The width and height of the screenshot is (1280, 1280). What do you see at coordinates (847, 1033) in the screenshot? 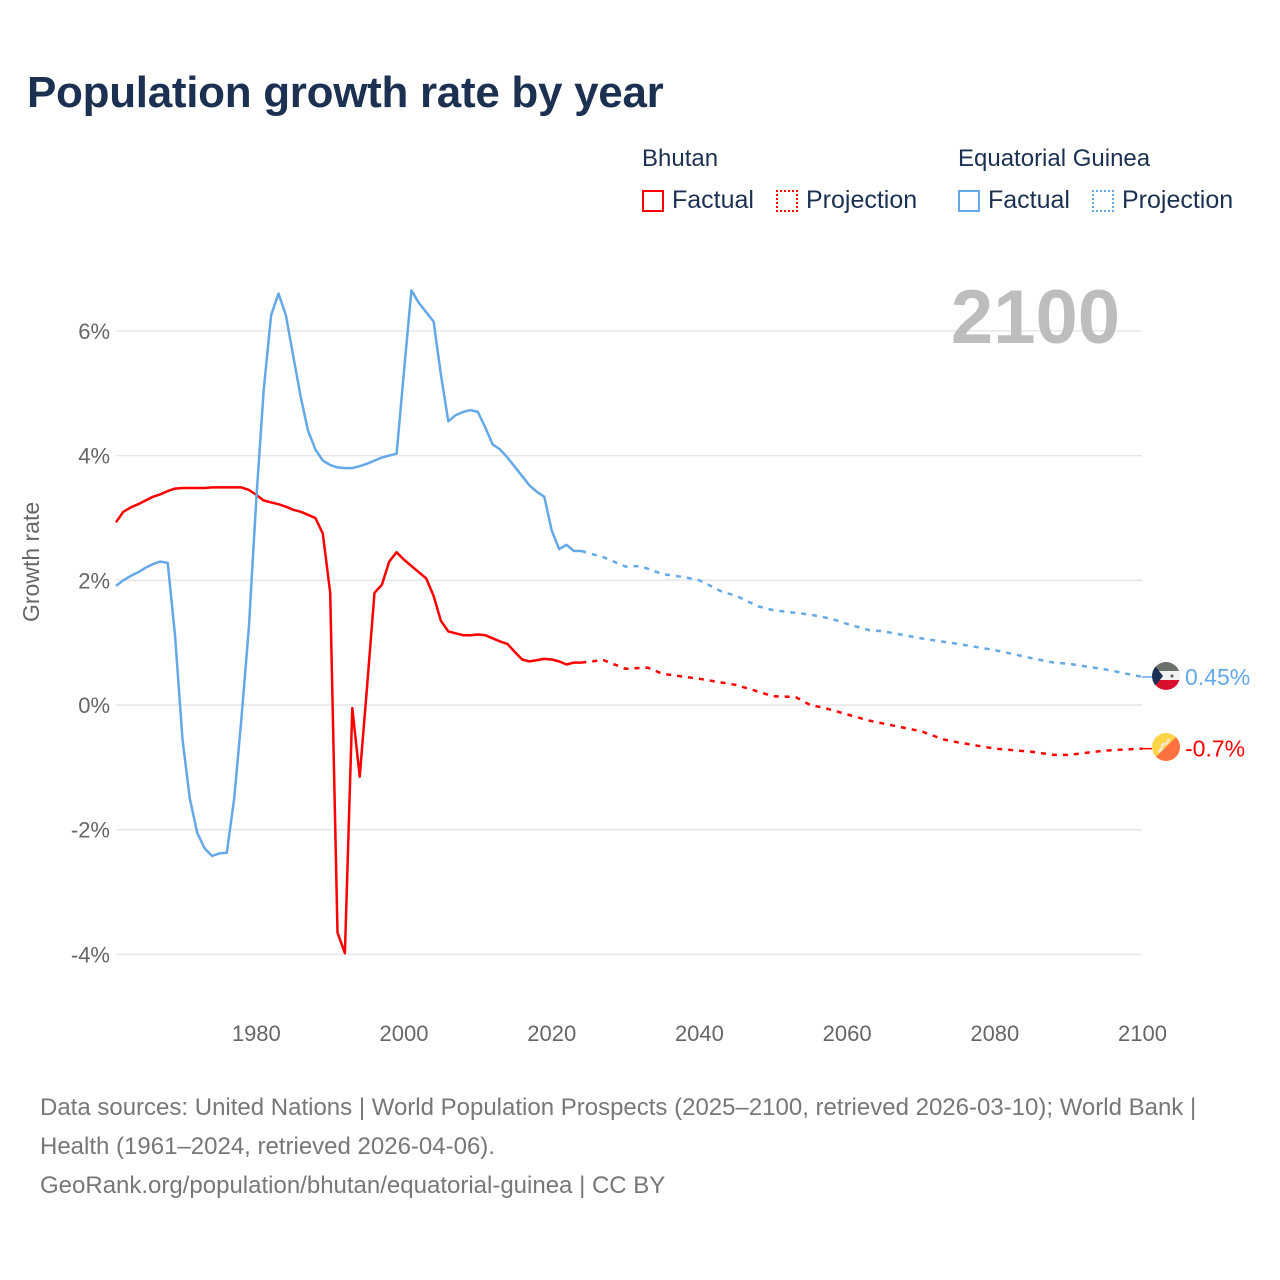
I see `x-tick-label: 2060` at bounding box center [847, 1033].